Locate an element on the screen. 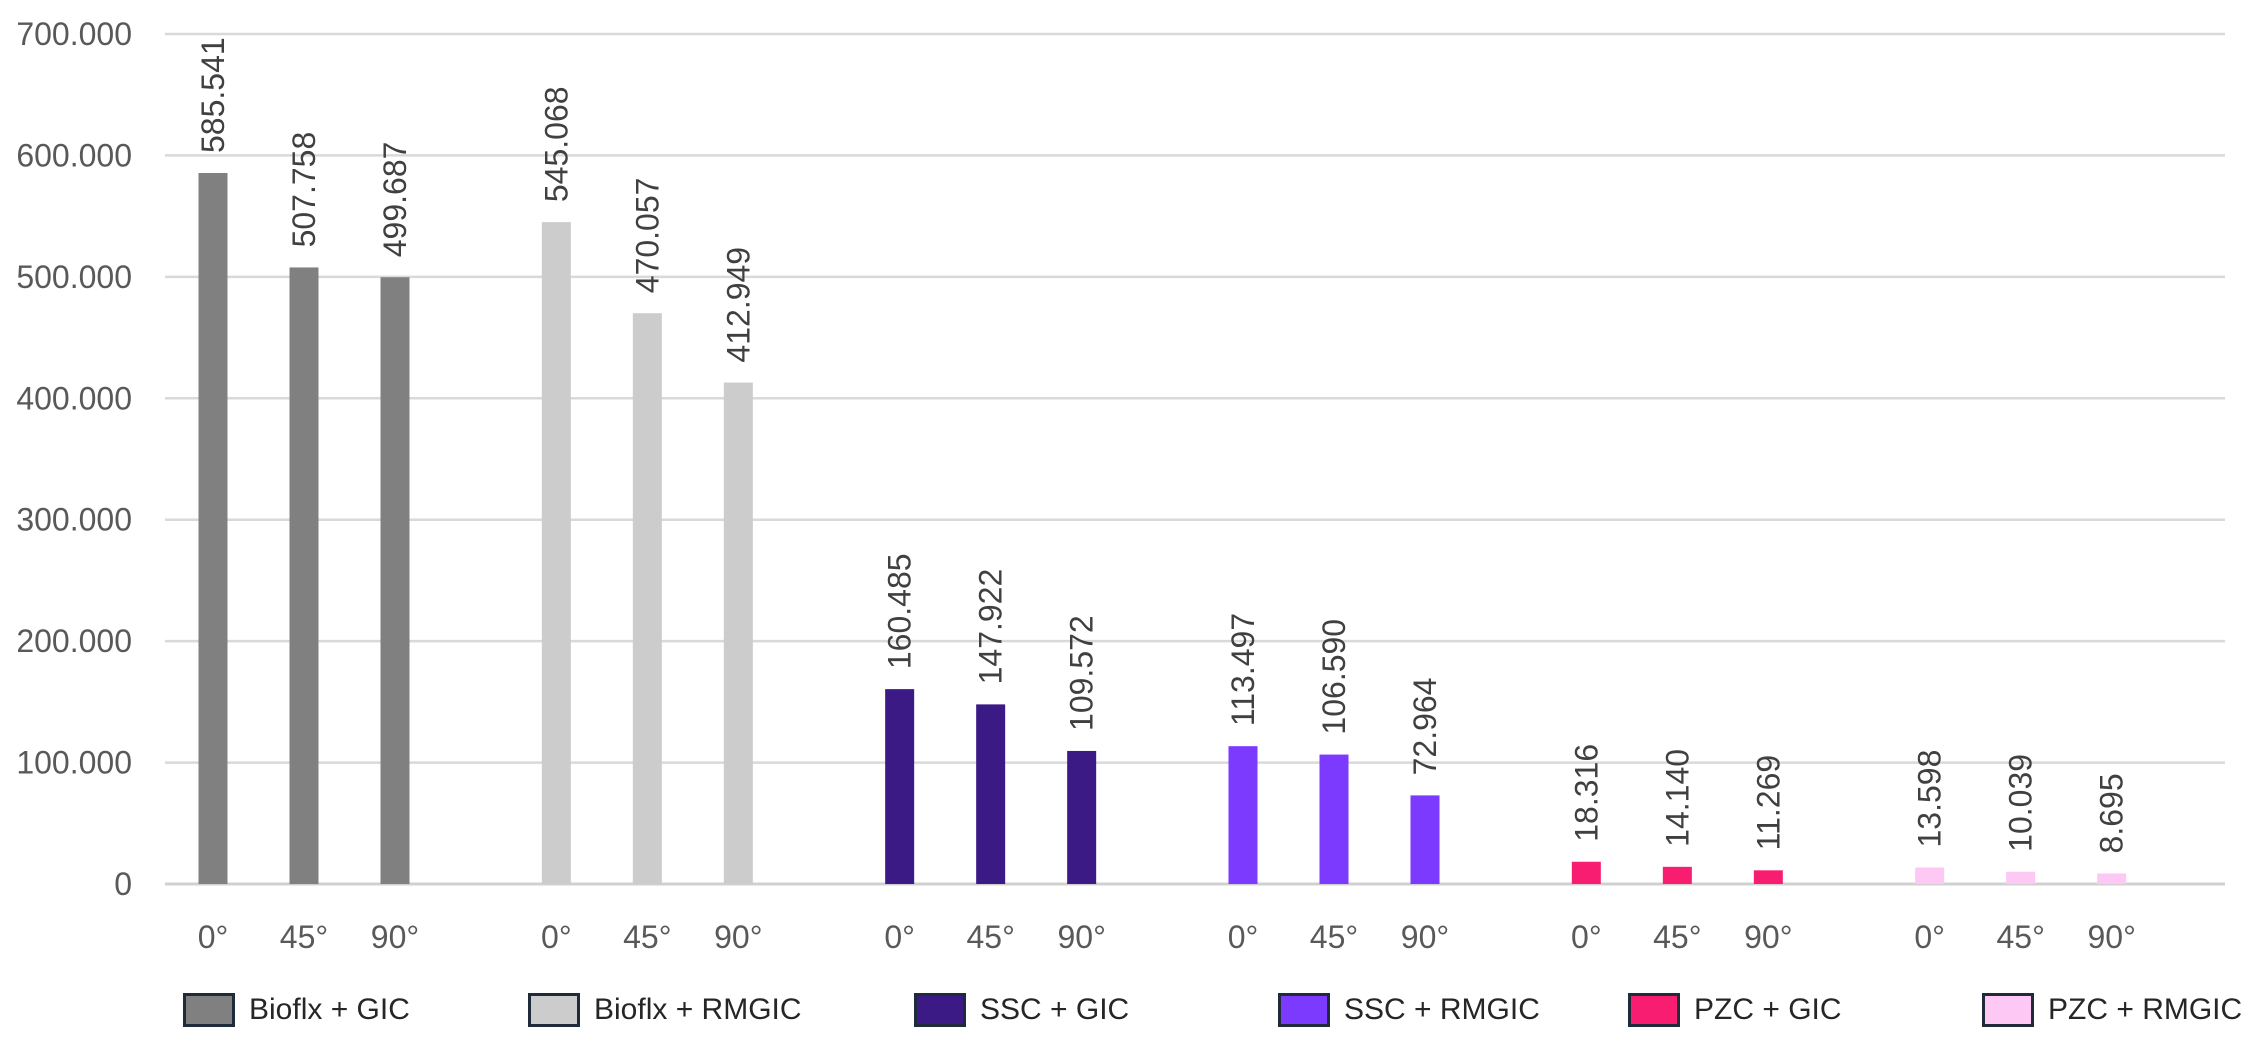 This screenshot has width=2259, height=1045. legend-item: Bioflx + GIC is located at coordinates (296, 1010).